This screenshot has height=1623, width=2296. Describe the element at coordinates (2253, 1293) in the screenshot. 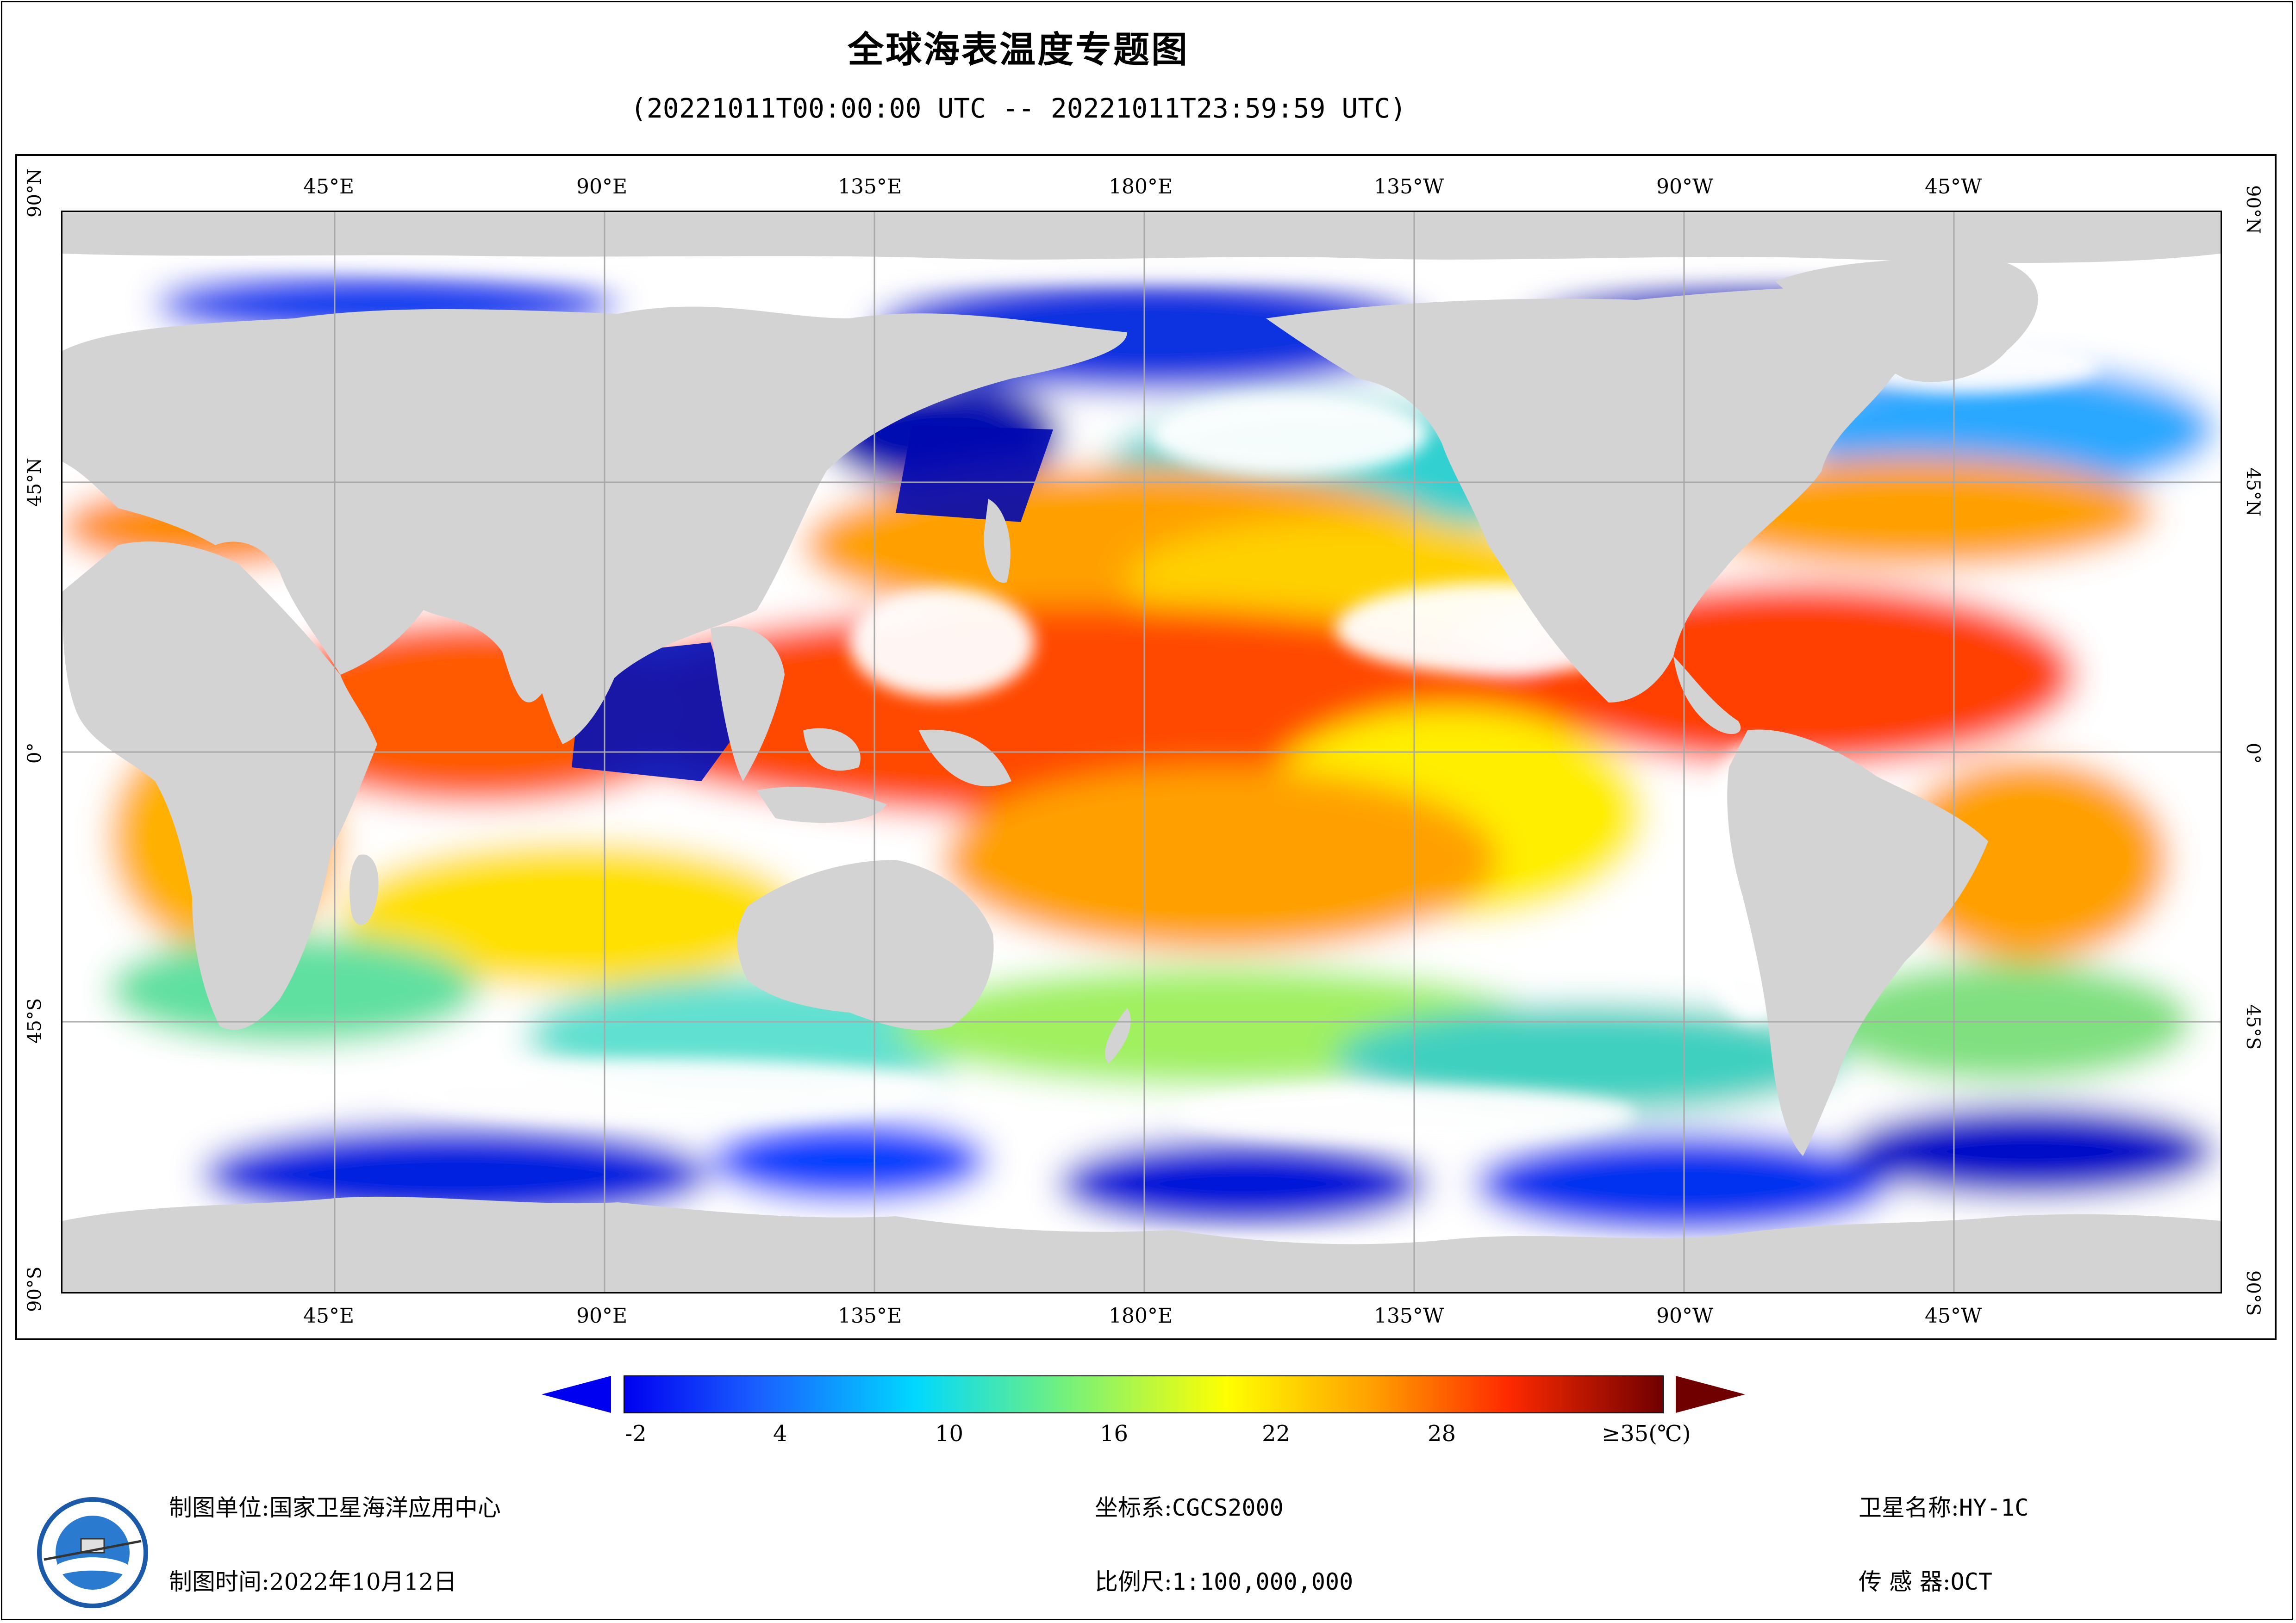

I see `right-lat-label: 90°S` at that location.